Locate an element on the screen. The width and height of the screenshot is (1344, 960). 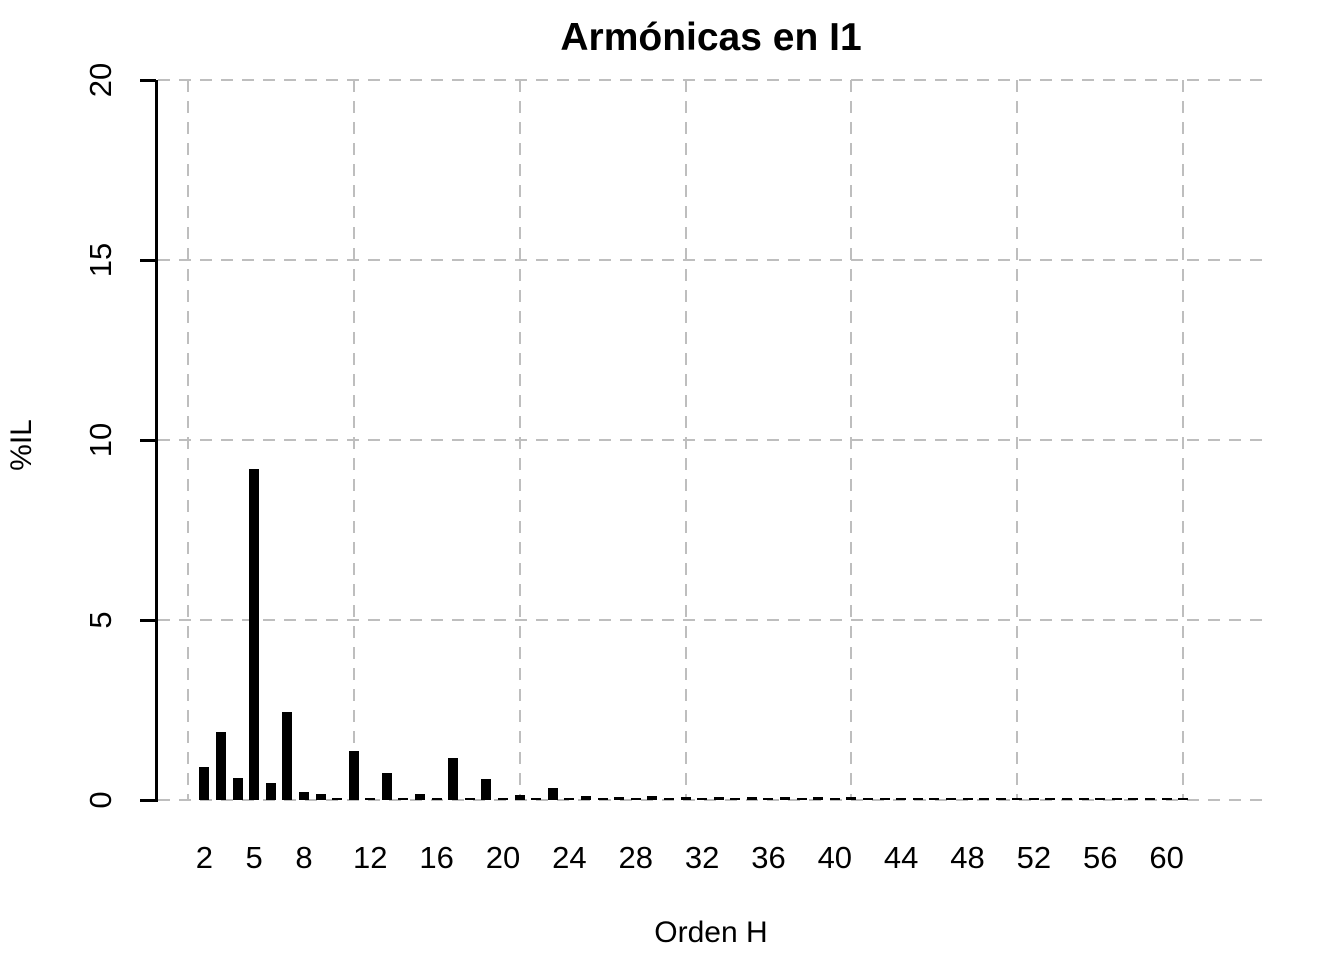
bar-h33 is located at coordinates (719, 798).